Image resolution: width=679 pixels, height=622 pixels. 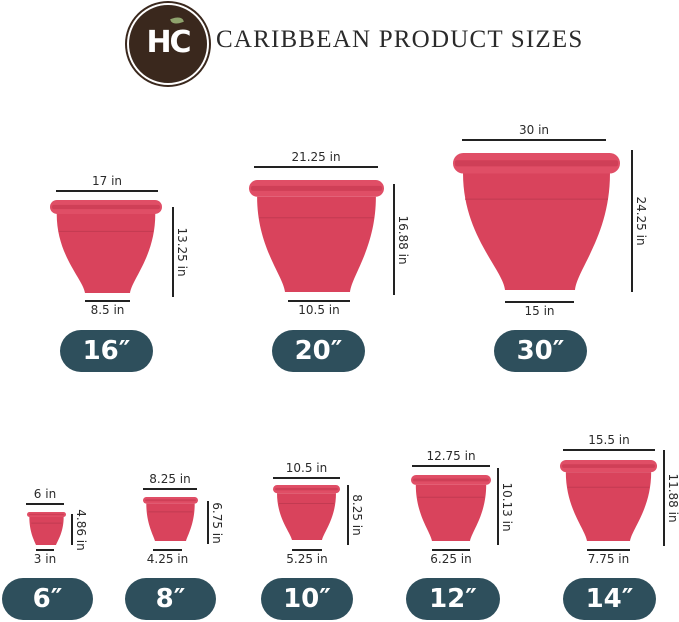 What do you see at coordinates (534, 130) in the screenshot?
I see `top-width-label: 30 in` at bounding box center [534, 130].